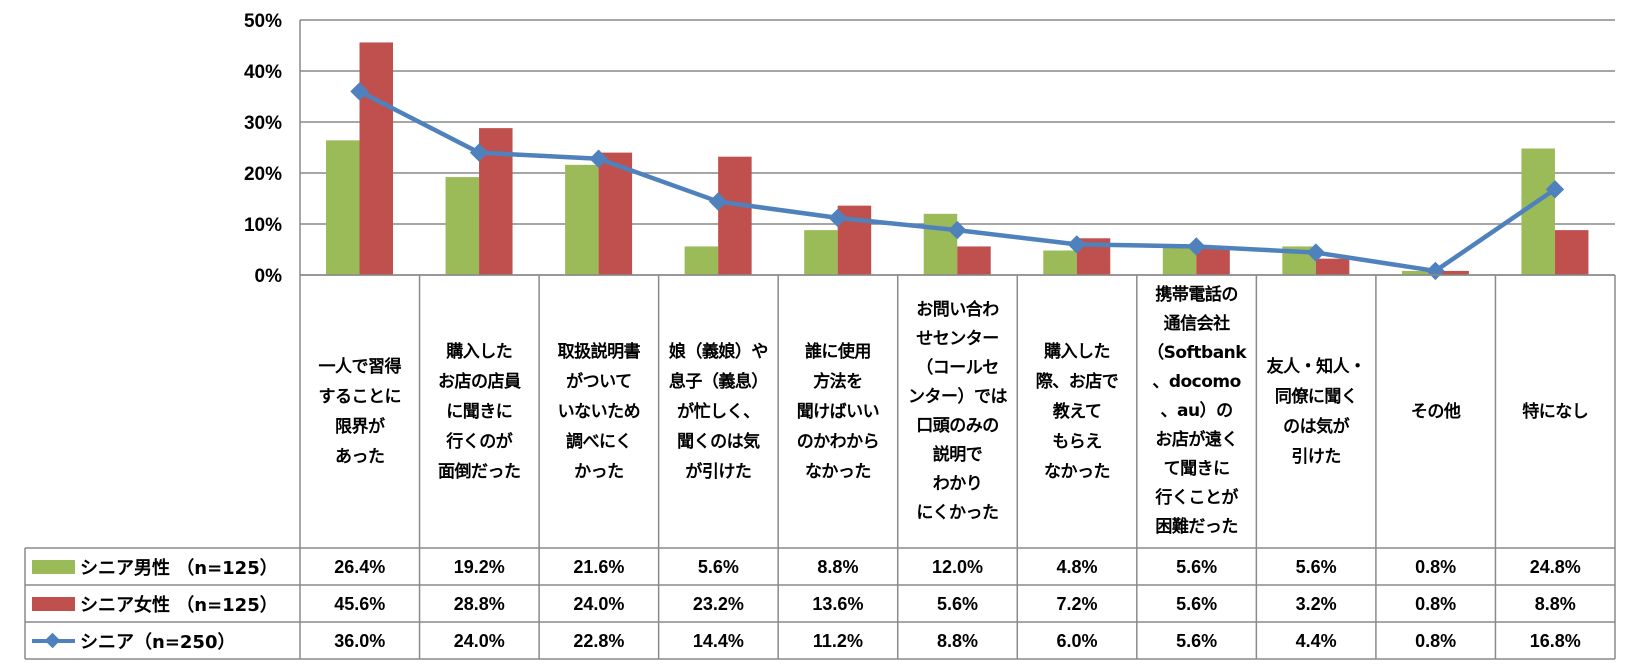  I want to click on category-label: 誰に使用 方法を 聞けばいい のかわから なかった, so click(838, 411).